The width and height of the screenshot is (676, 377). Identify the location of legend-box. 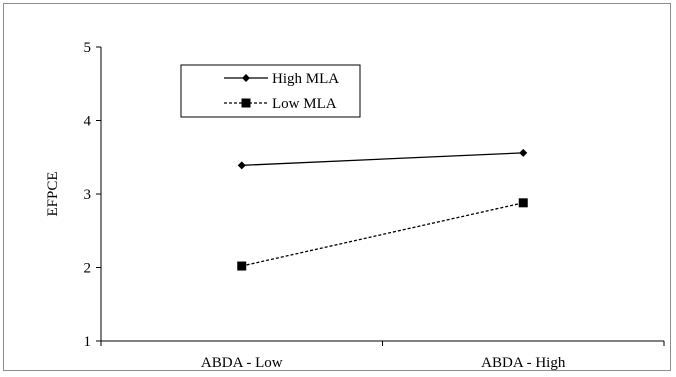
(270, 91).